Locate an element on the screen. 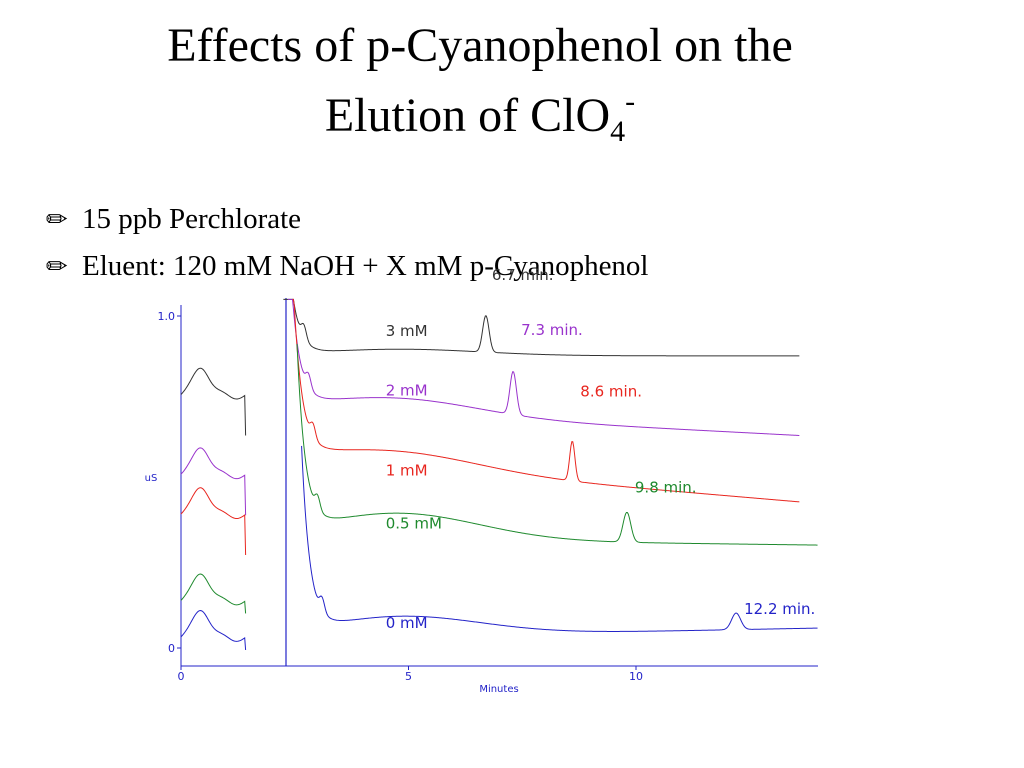 Image resolution: width=1024 pixels, height=768 pixels. y-tick-label: 0 is located at coordinates (171, 648).